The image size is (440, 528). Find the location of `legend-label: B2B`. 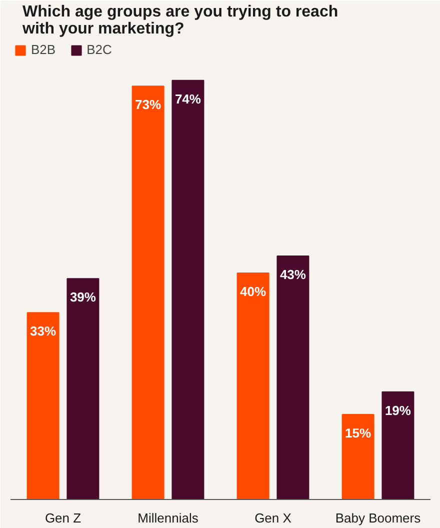

legend-label: B2B is located at coordinates (43, 49).